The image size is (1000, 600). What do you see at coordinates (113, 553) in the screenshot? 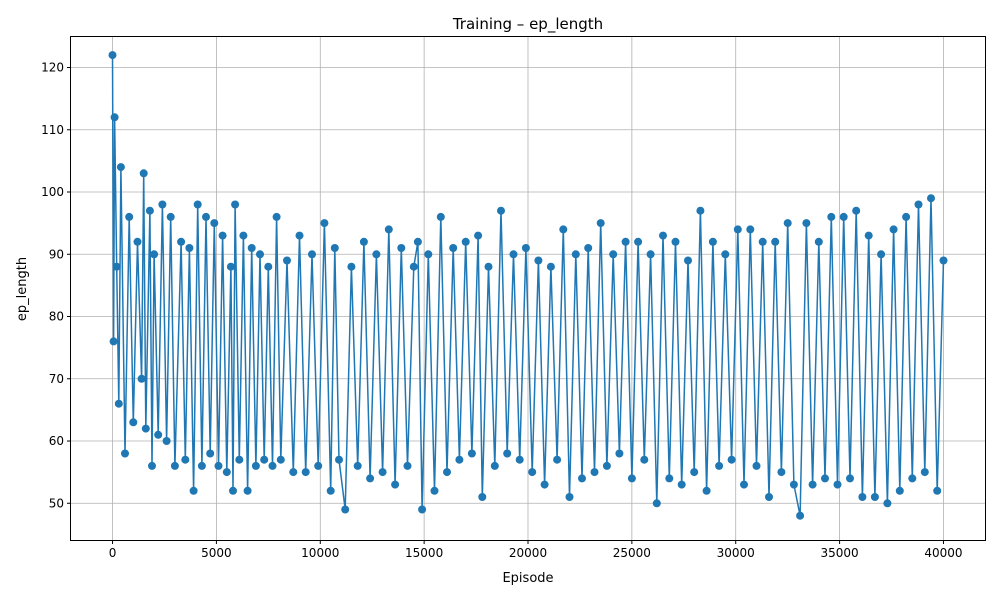
I see `x-tick-label: 0` at bounding box center [113, 553].